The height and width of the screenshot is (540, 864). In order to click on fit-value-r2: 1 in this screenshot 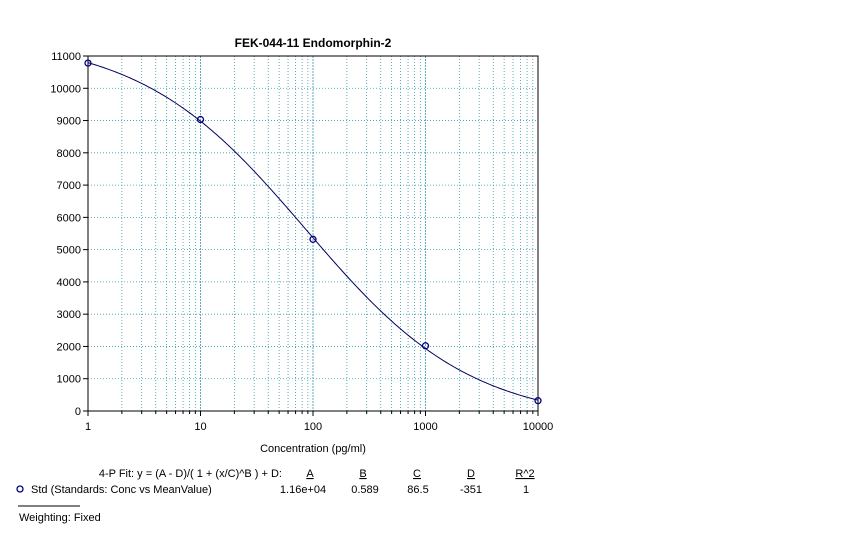, I will do `click(526, 490)`.